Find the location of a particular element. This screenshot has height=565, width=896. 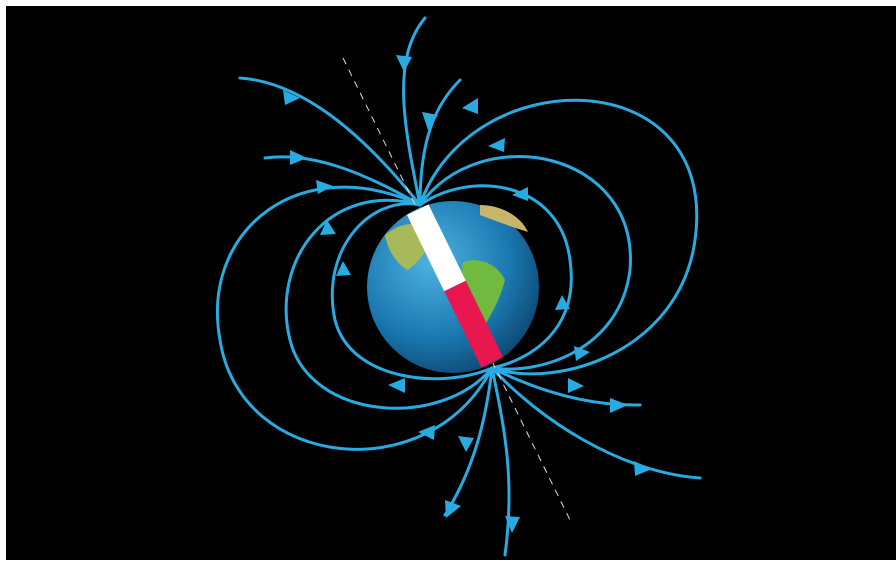

magnet-south is located at coordinates (474, 324).